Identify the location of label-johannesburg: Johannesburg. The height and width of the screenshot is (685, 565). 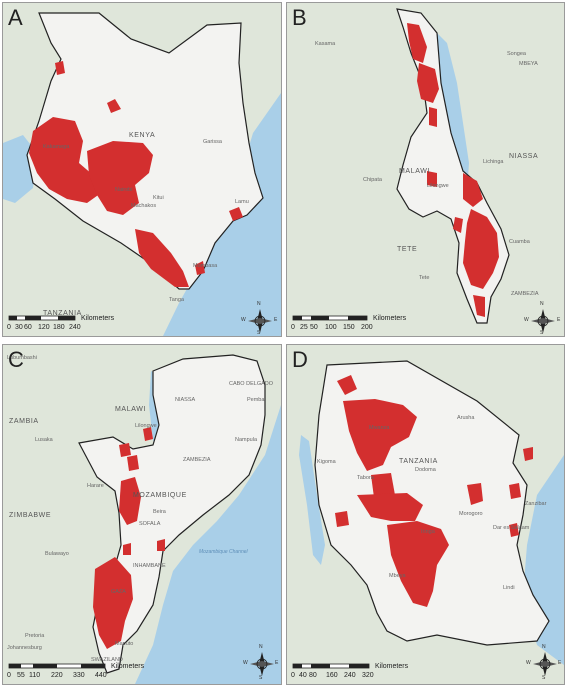
(24, 648).